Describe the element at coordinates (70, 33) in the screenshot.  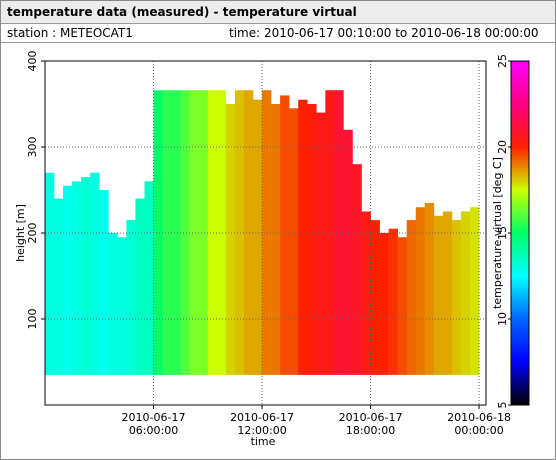
I see `station: station : METEOCAT1` at that location.